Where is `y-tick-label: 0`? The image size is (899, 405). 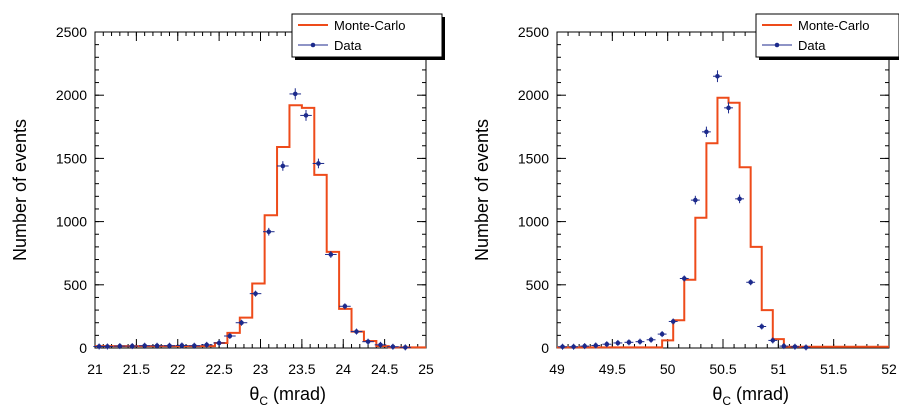 y-tick-label: 0 is located at coordinates (545, 348).